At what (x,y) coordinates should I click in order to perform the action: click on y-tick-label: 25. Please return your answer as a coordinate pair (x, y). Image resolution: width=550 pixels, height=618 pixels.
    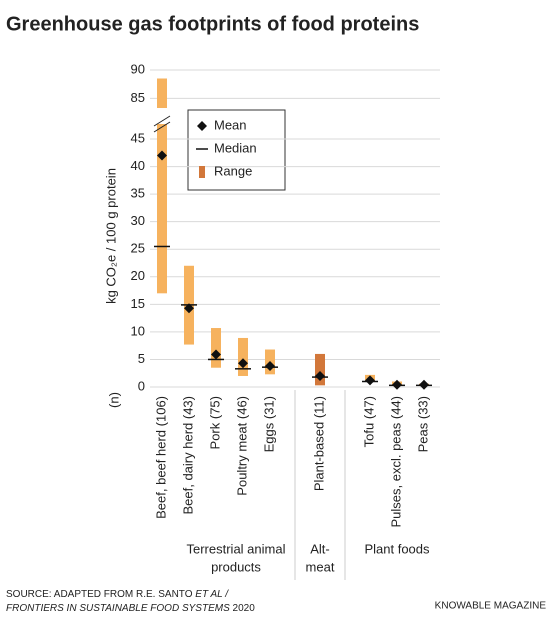
    Looking at the image, I should click on (138, 248).